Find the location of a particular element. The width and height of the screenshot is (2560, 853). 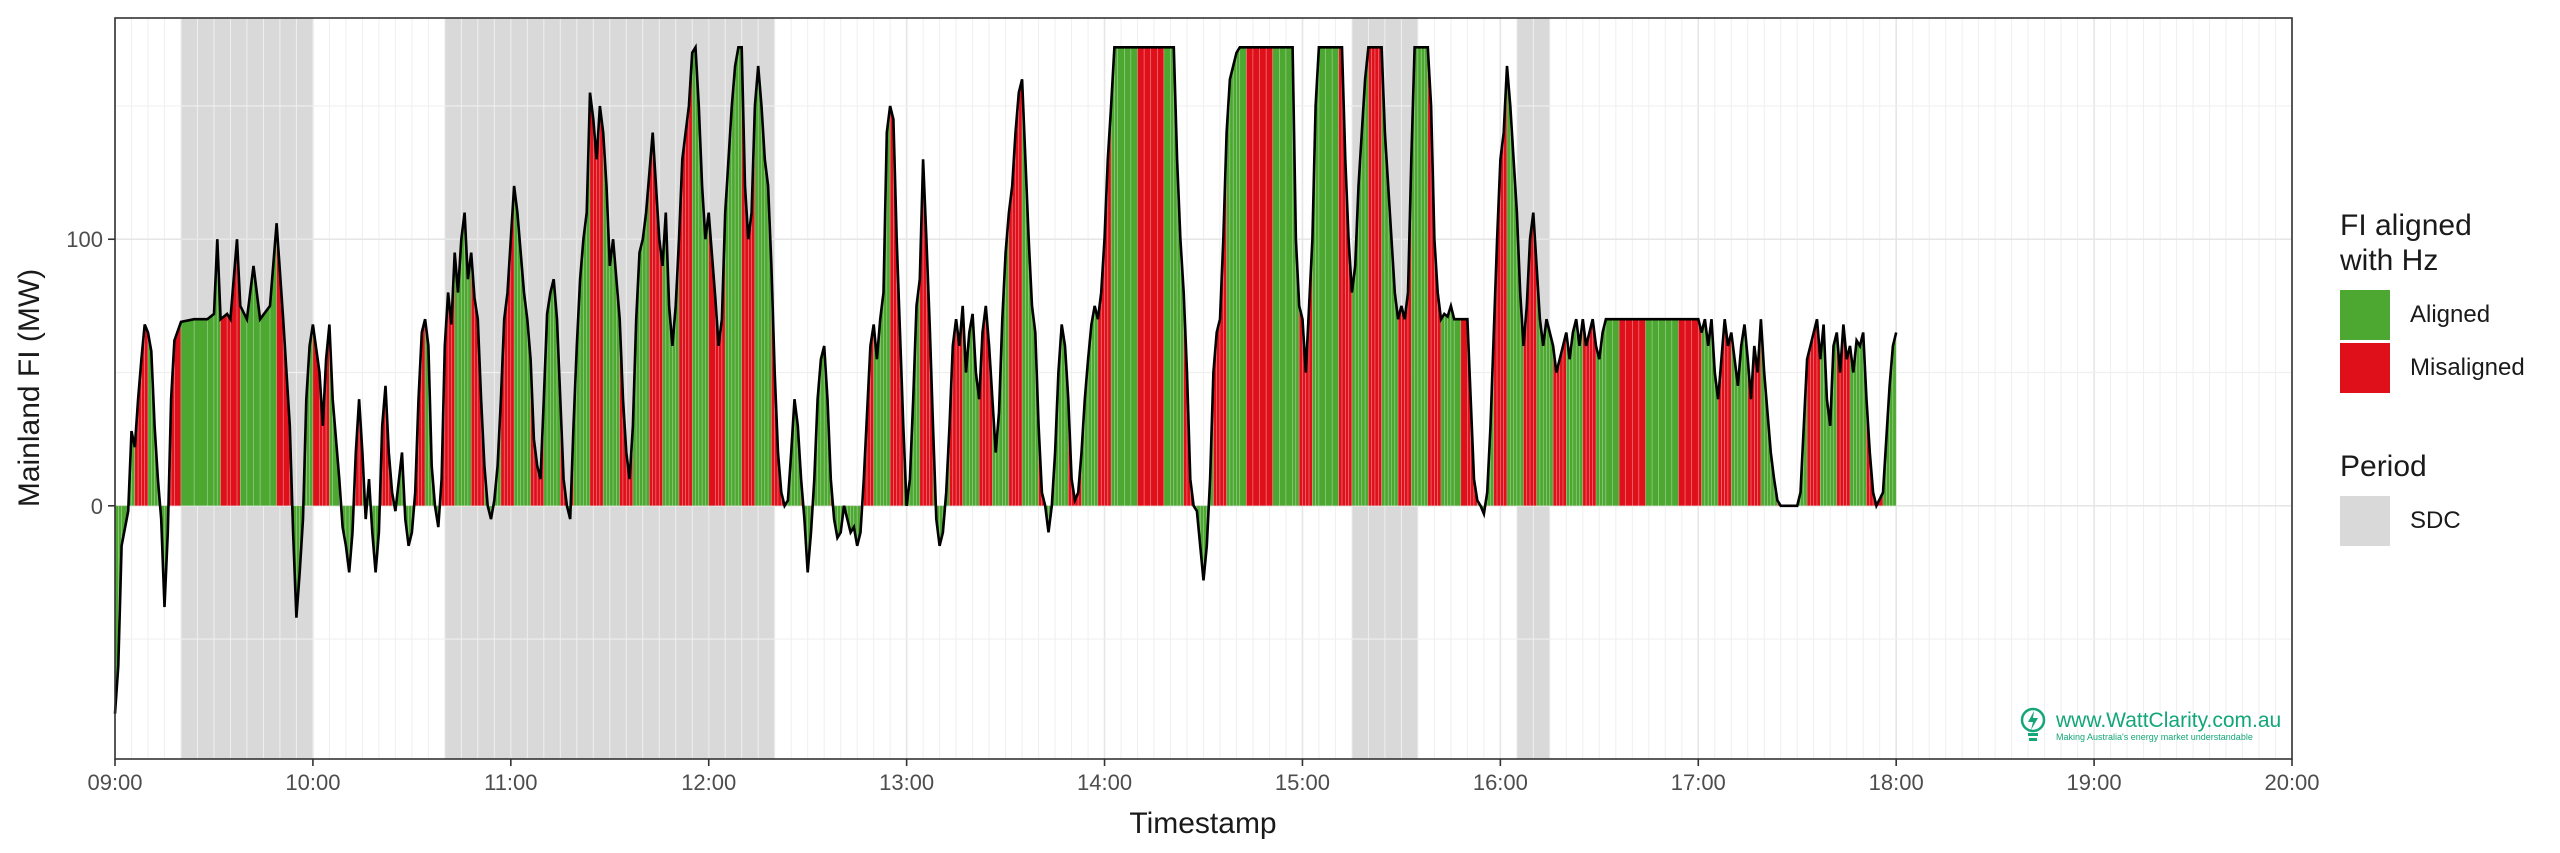

legend-label-aligned: Aligned is located at coordinates (2450, 314).